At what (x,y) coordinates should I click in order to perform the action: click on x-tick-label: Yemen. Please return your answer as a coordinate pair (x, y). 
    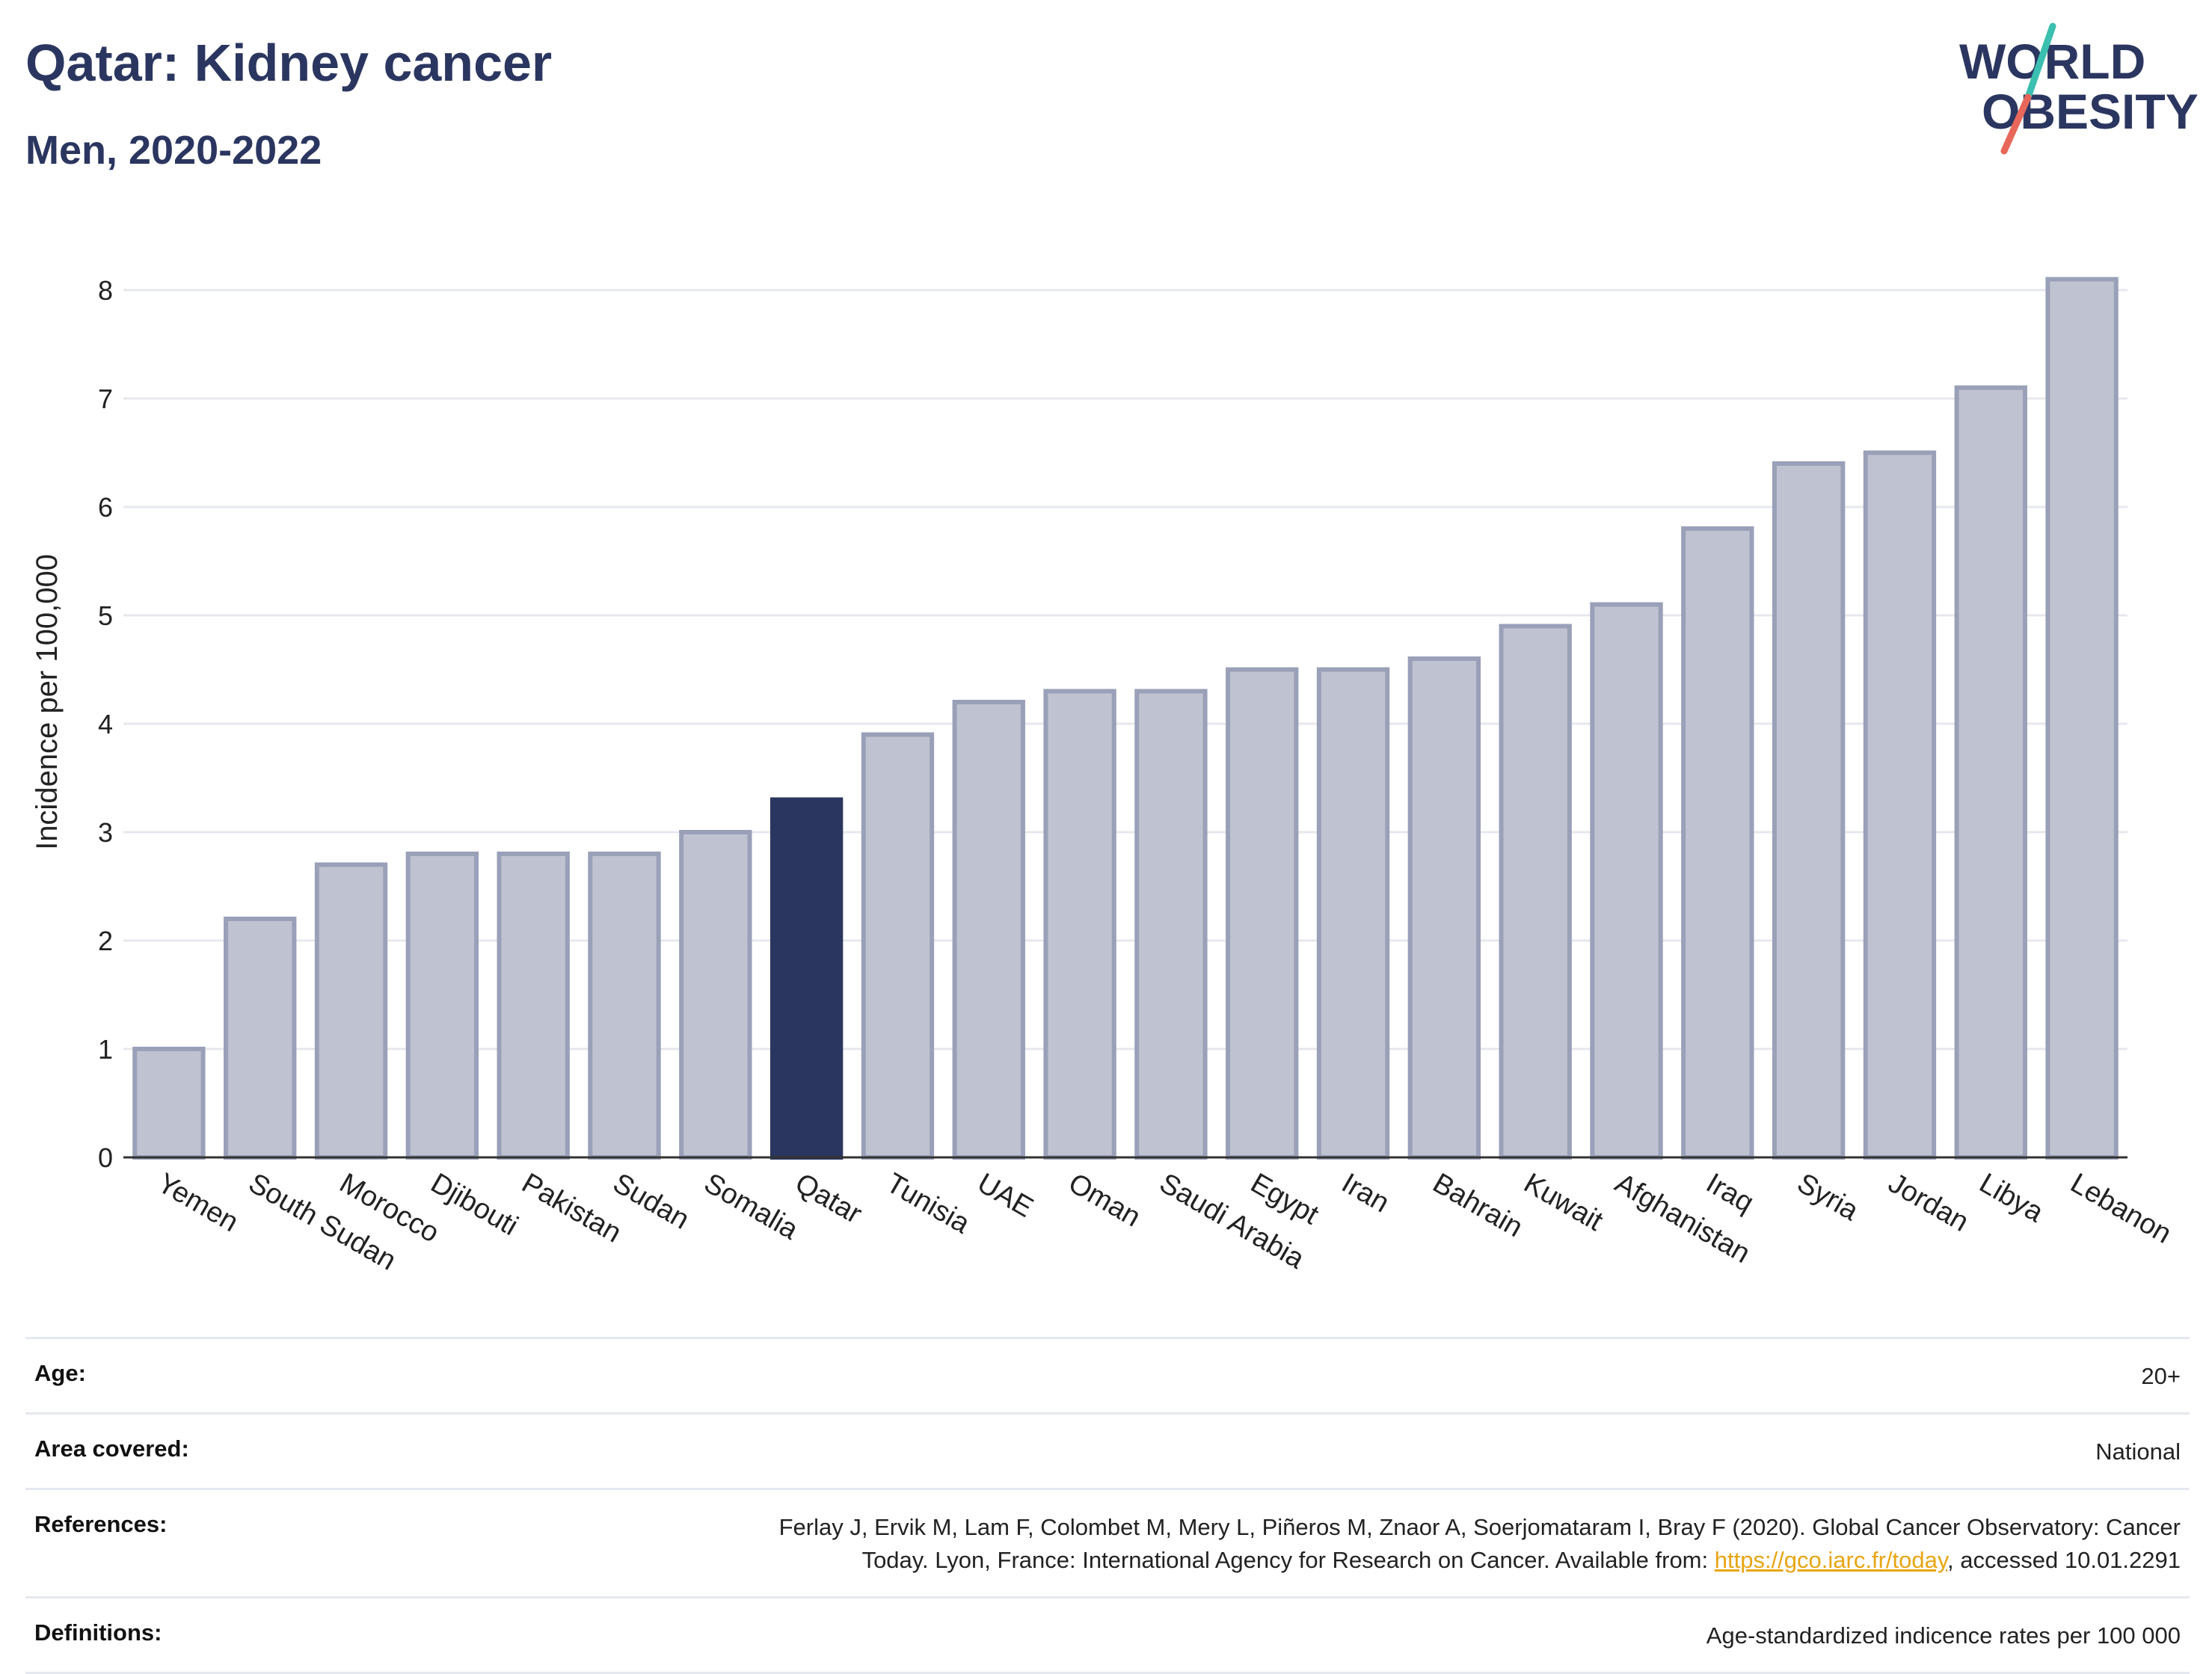
    Looking at the image, I should click on (198, 1202).